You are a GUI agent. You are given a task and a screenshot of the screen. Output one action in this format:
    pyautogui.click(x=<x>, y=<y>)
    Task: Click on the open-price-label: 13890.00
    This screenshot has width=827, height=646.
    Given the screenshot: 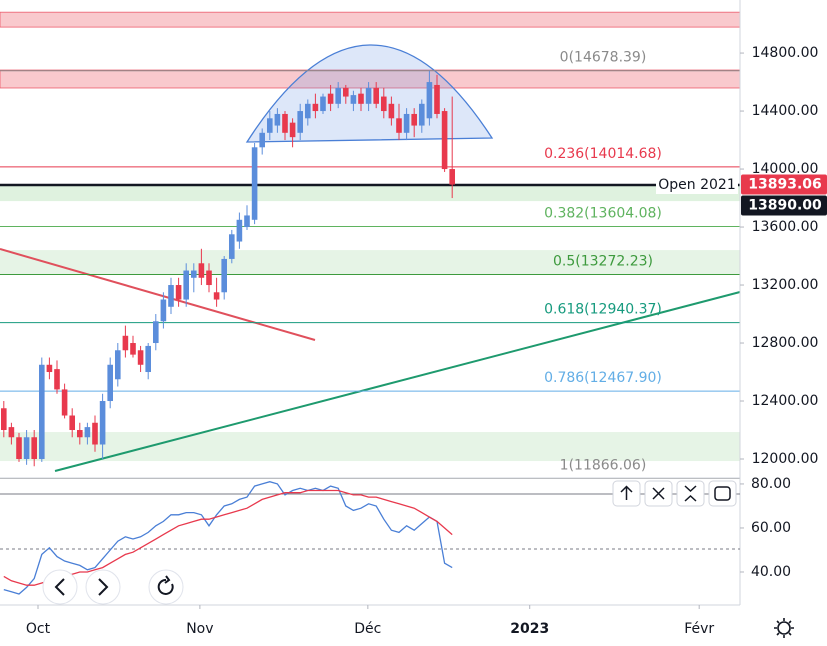 What is the action you would take?
    pyautogui.click(x=785, y=206)
    